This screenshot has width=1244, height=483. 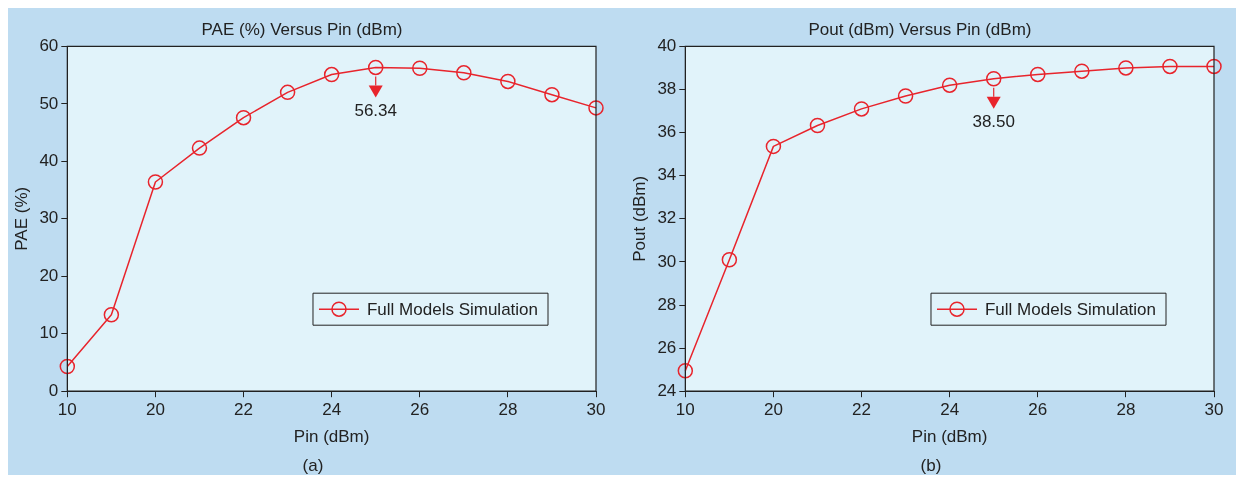 I want to click on y-axis-title: Pout (dBm), so click(x=639, y=218).